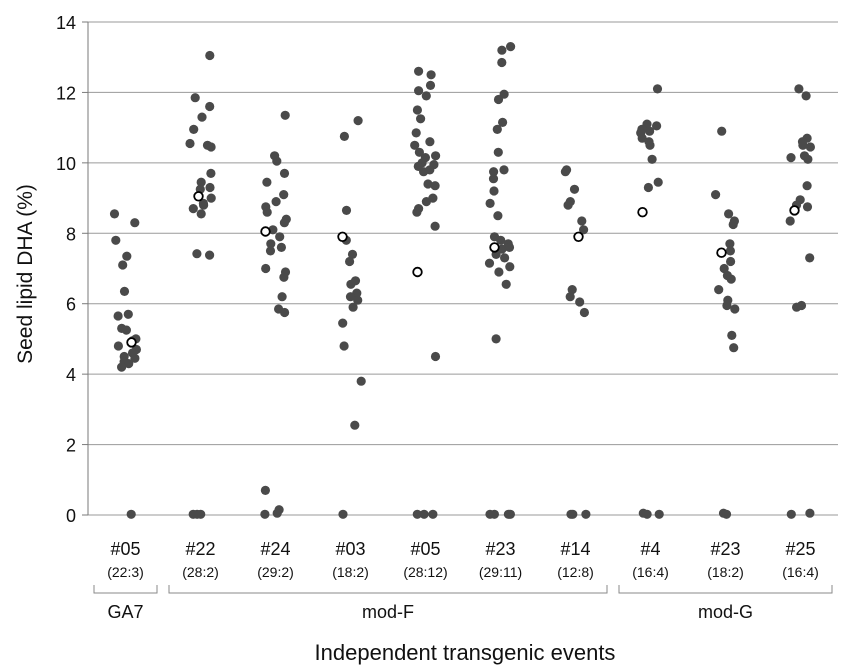 The width and height of the screenshot is (844, 665). I want to click on y-tick-label: 6, so click(71, 305).